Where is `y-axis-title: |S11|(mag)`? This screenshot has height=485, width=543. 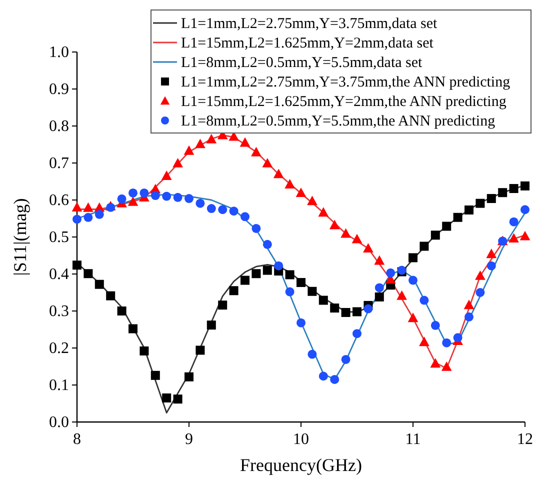
y-axis-title: |S11|(mag) is located at coordinates (20, 237).